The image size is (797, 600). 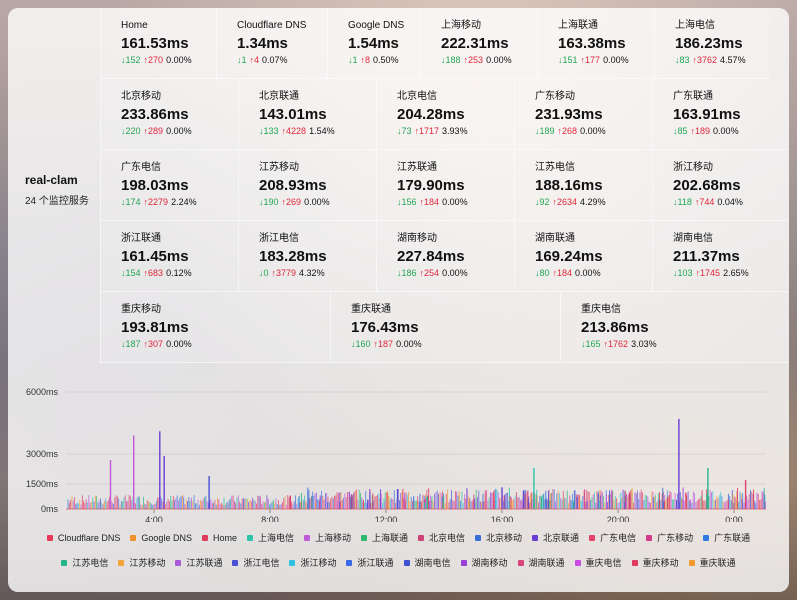 I want to click on service-label: Home, so click(x=134, y=25).